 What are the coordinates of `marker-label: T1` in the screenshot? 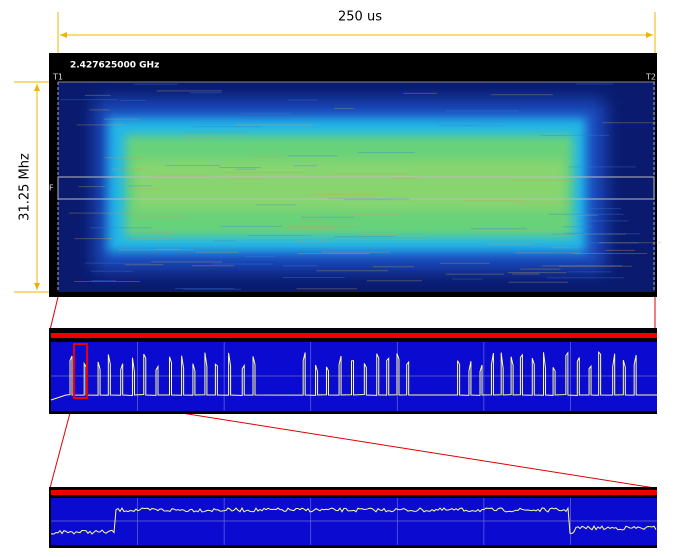 It's located at (57, 77).